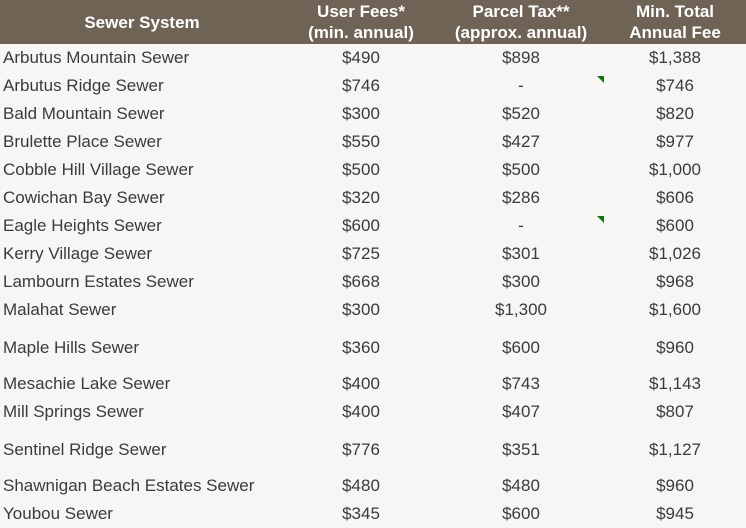 This screenshot has height=528, width=746. I want to click on table-row: Mill Springs Sewer $400 $407 $807, so click(373, 412).